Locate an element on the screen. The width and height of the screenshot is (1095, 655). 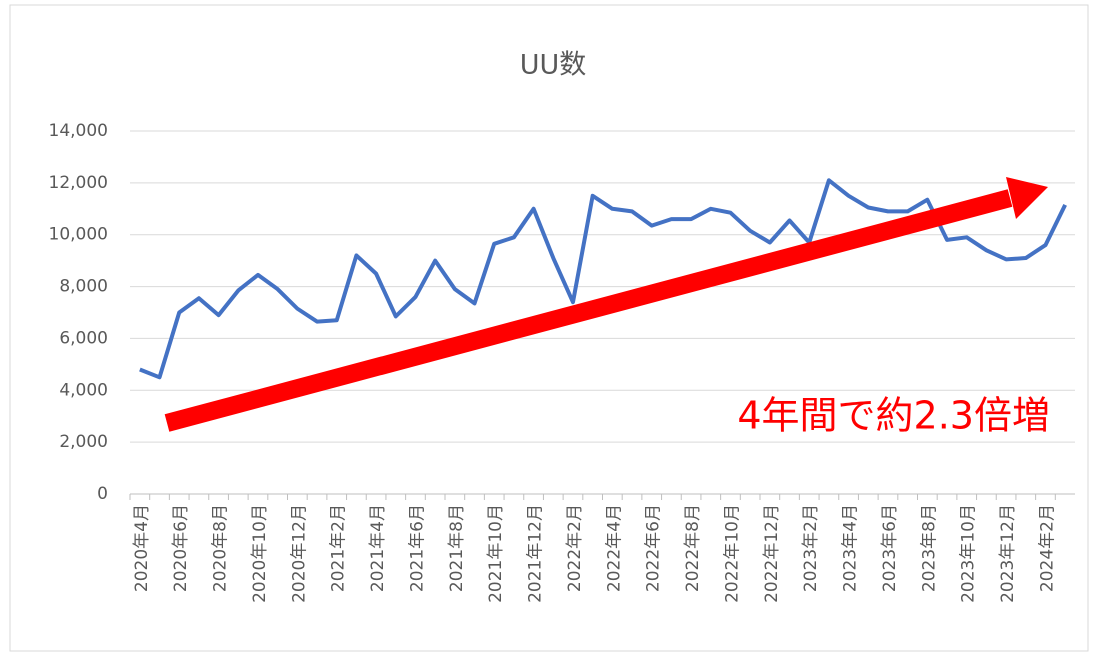
x-tick-label: 2023年4月 is located at coordinates (851, 548).